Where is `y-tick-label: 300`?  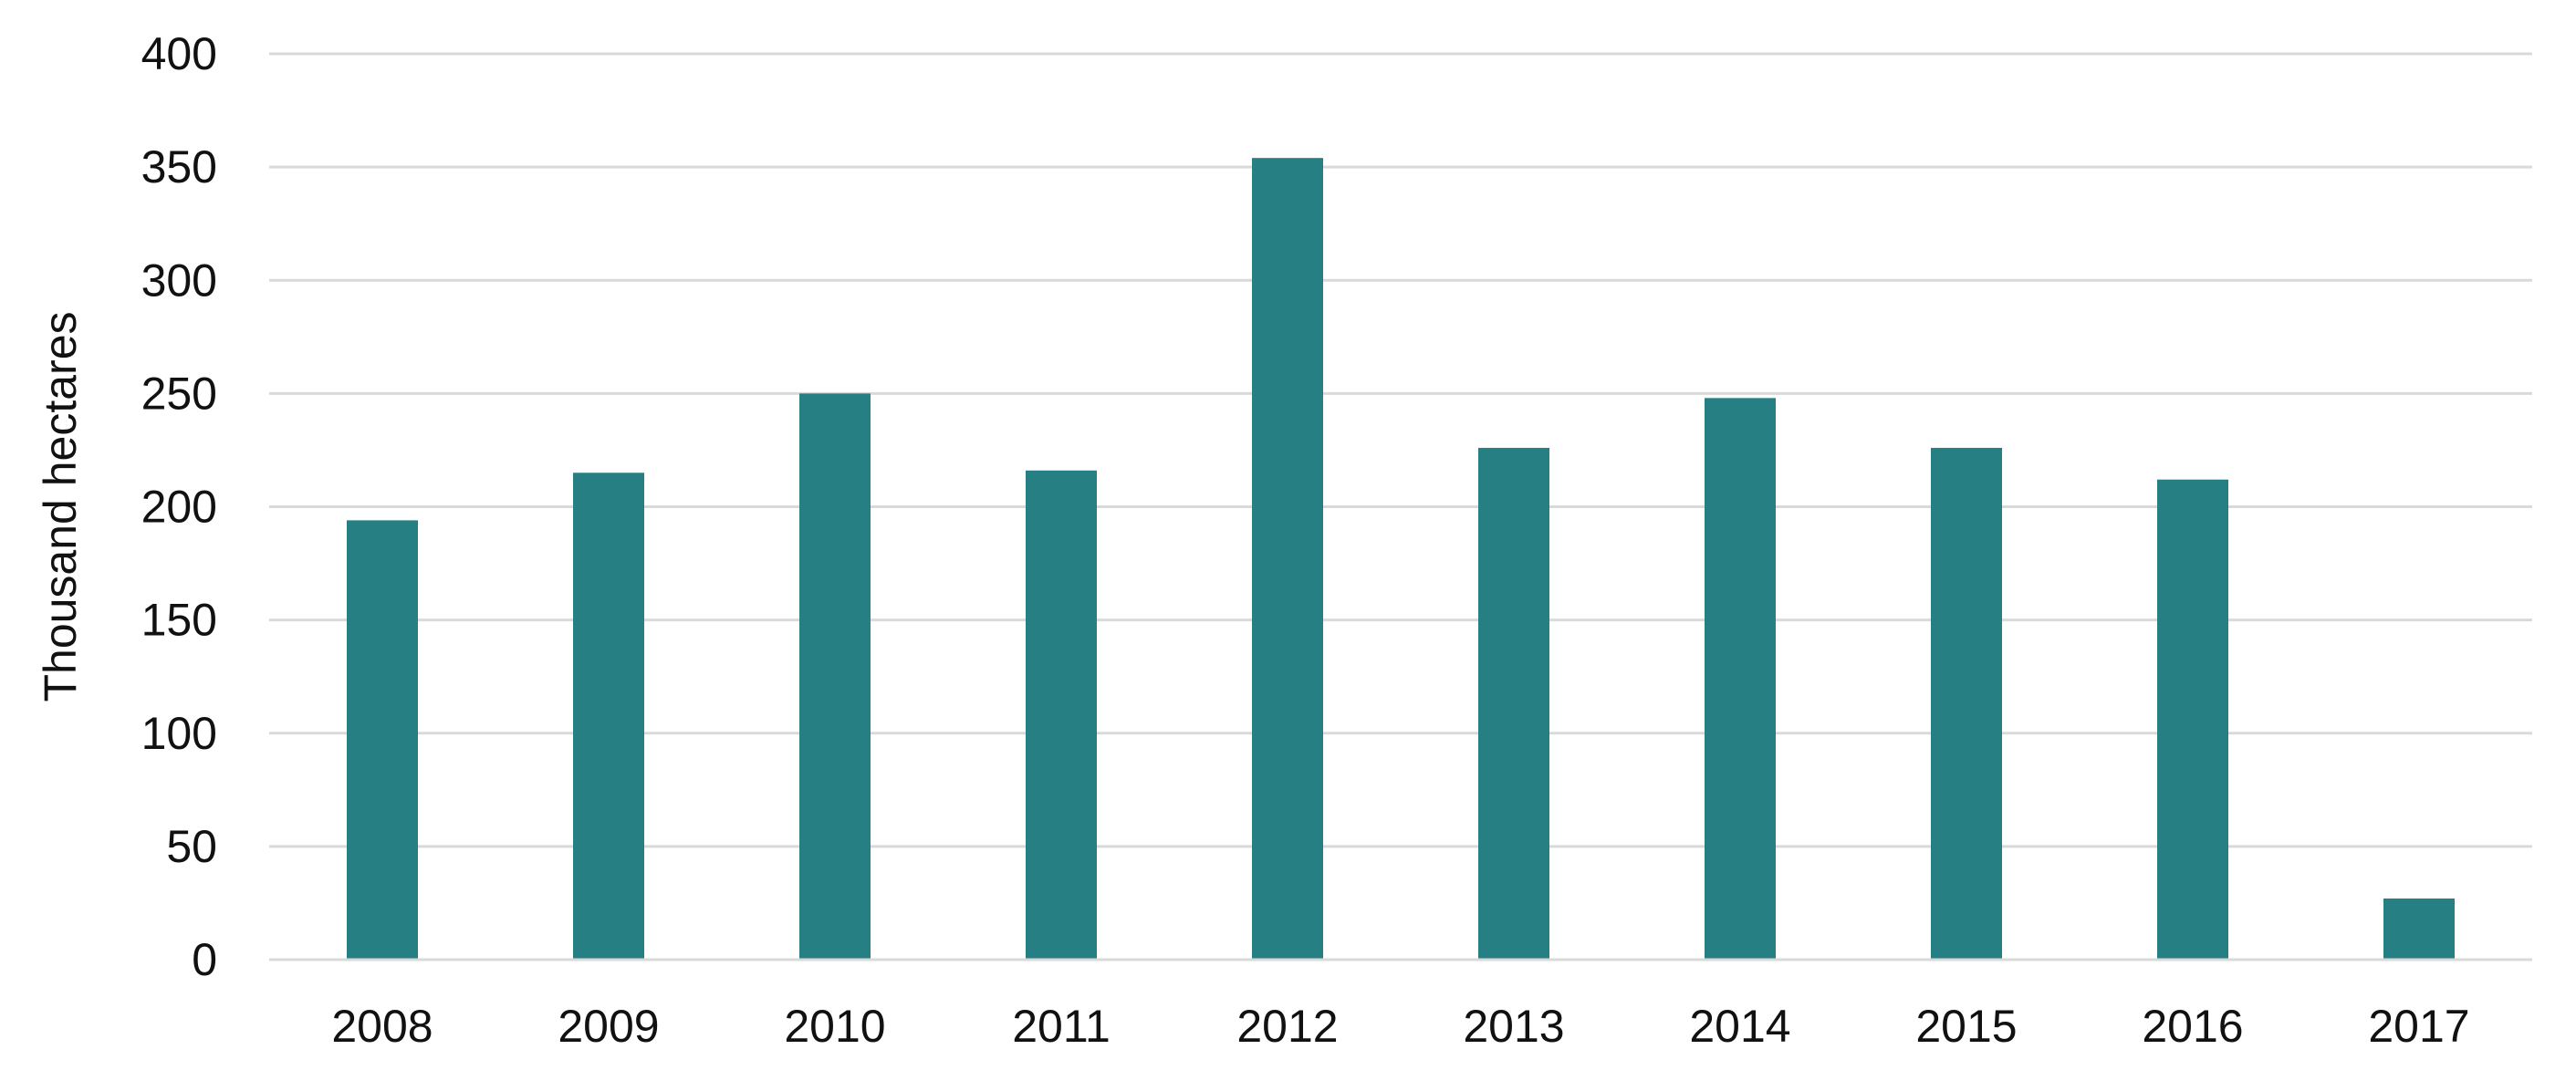 y-tick-label: 300 is located at coordinates (179, 280).